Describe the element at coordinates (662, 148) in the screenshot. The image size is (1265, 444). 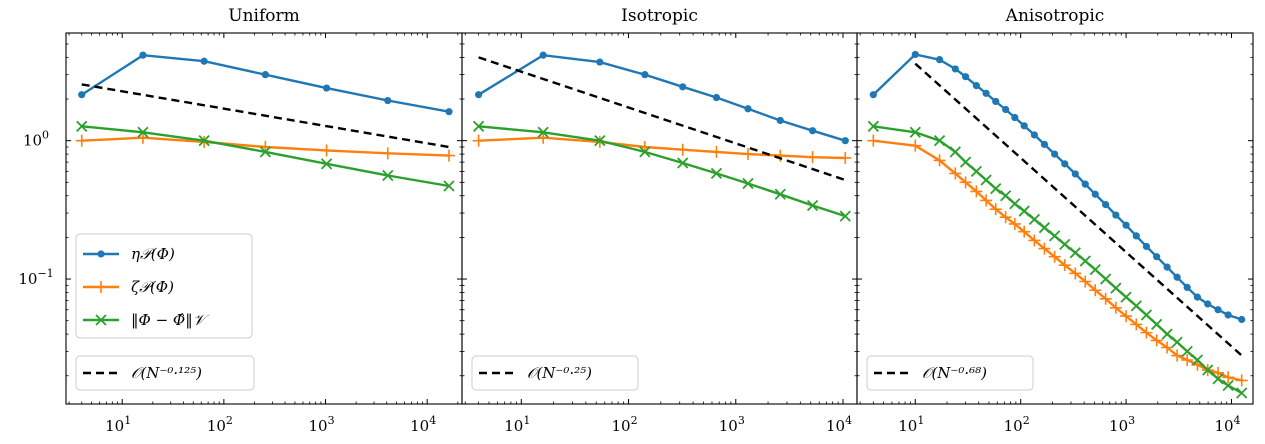
I see `series-line-zeta` at that location.